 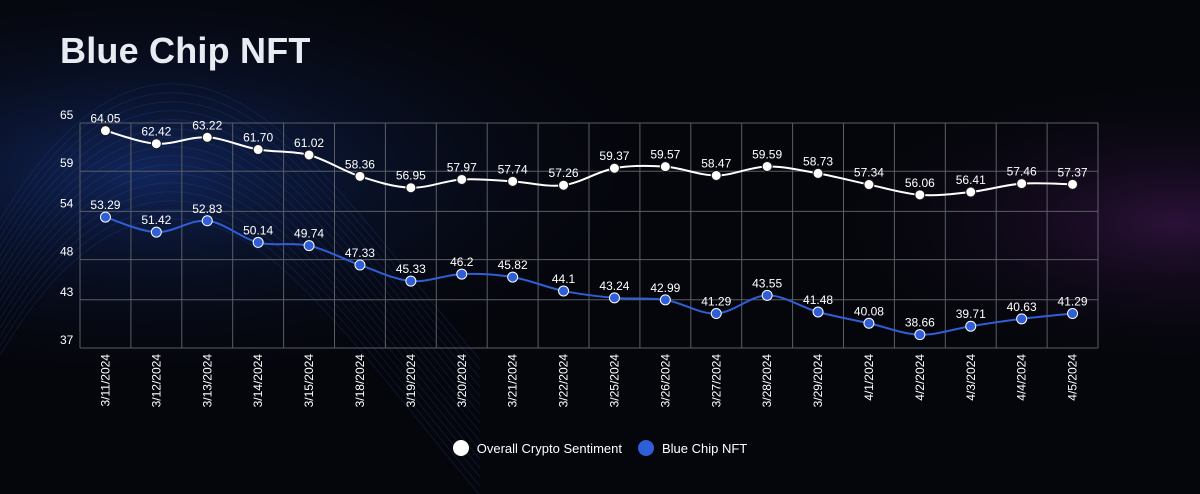 What do you see at coordinates (645, 448) in the screenshot?
I see `legend-swatch-blue` at bounding box center [645, 448].